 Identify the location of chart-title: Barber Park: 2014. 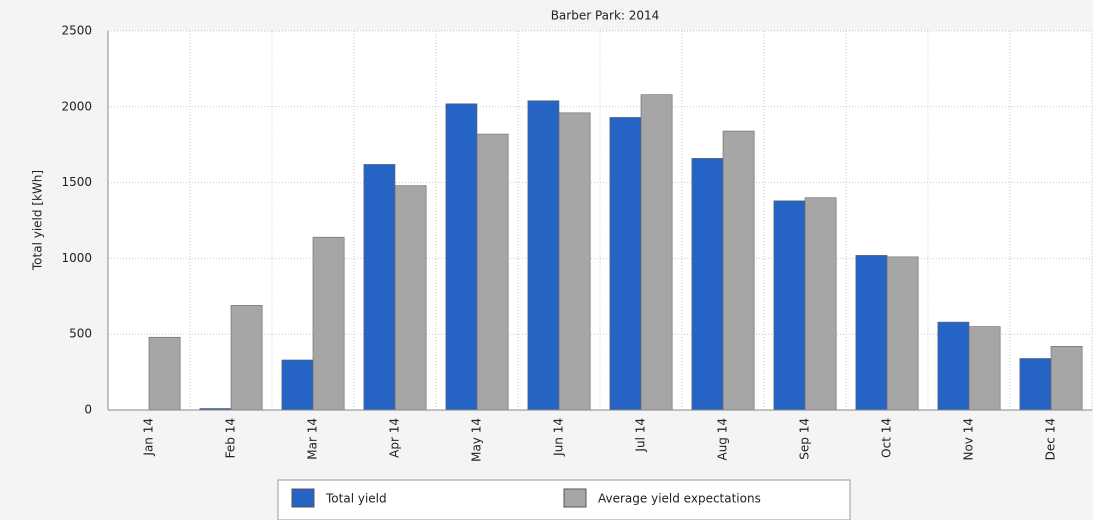
(605, 16).